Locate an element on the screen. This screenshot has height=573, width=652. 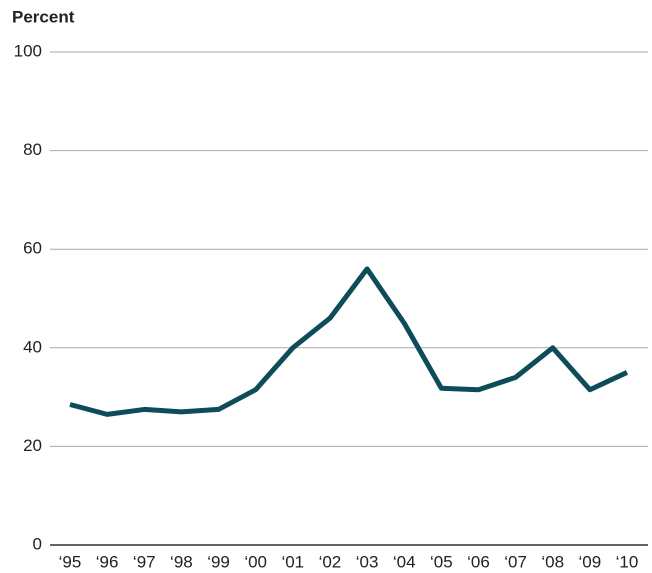
x-tick-label: ‘99 is located at coordinates (218, 561).